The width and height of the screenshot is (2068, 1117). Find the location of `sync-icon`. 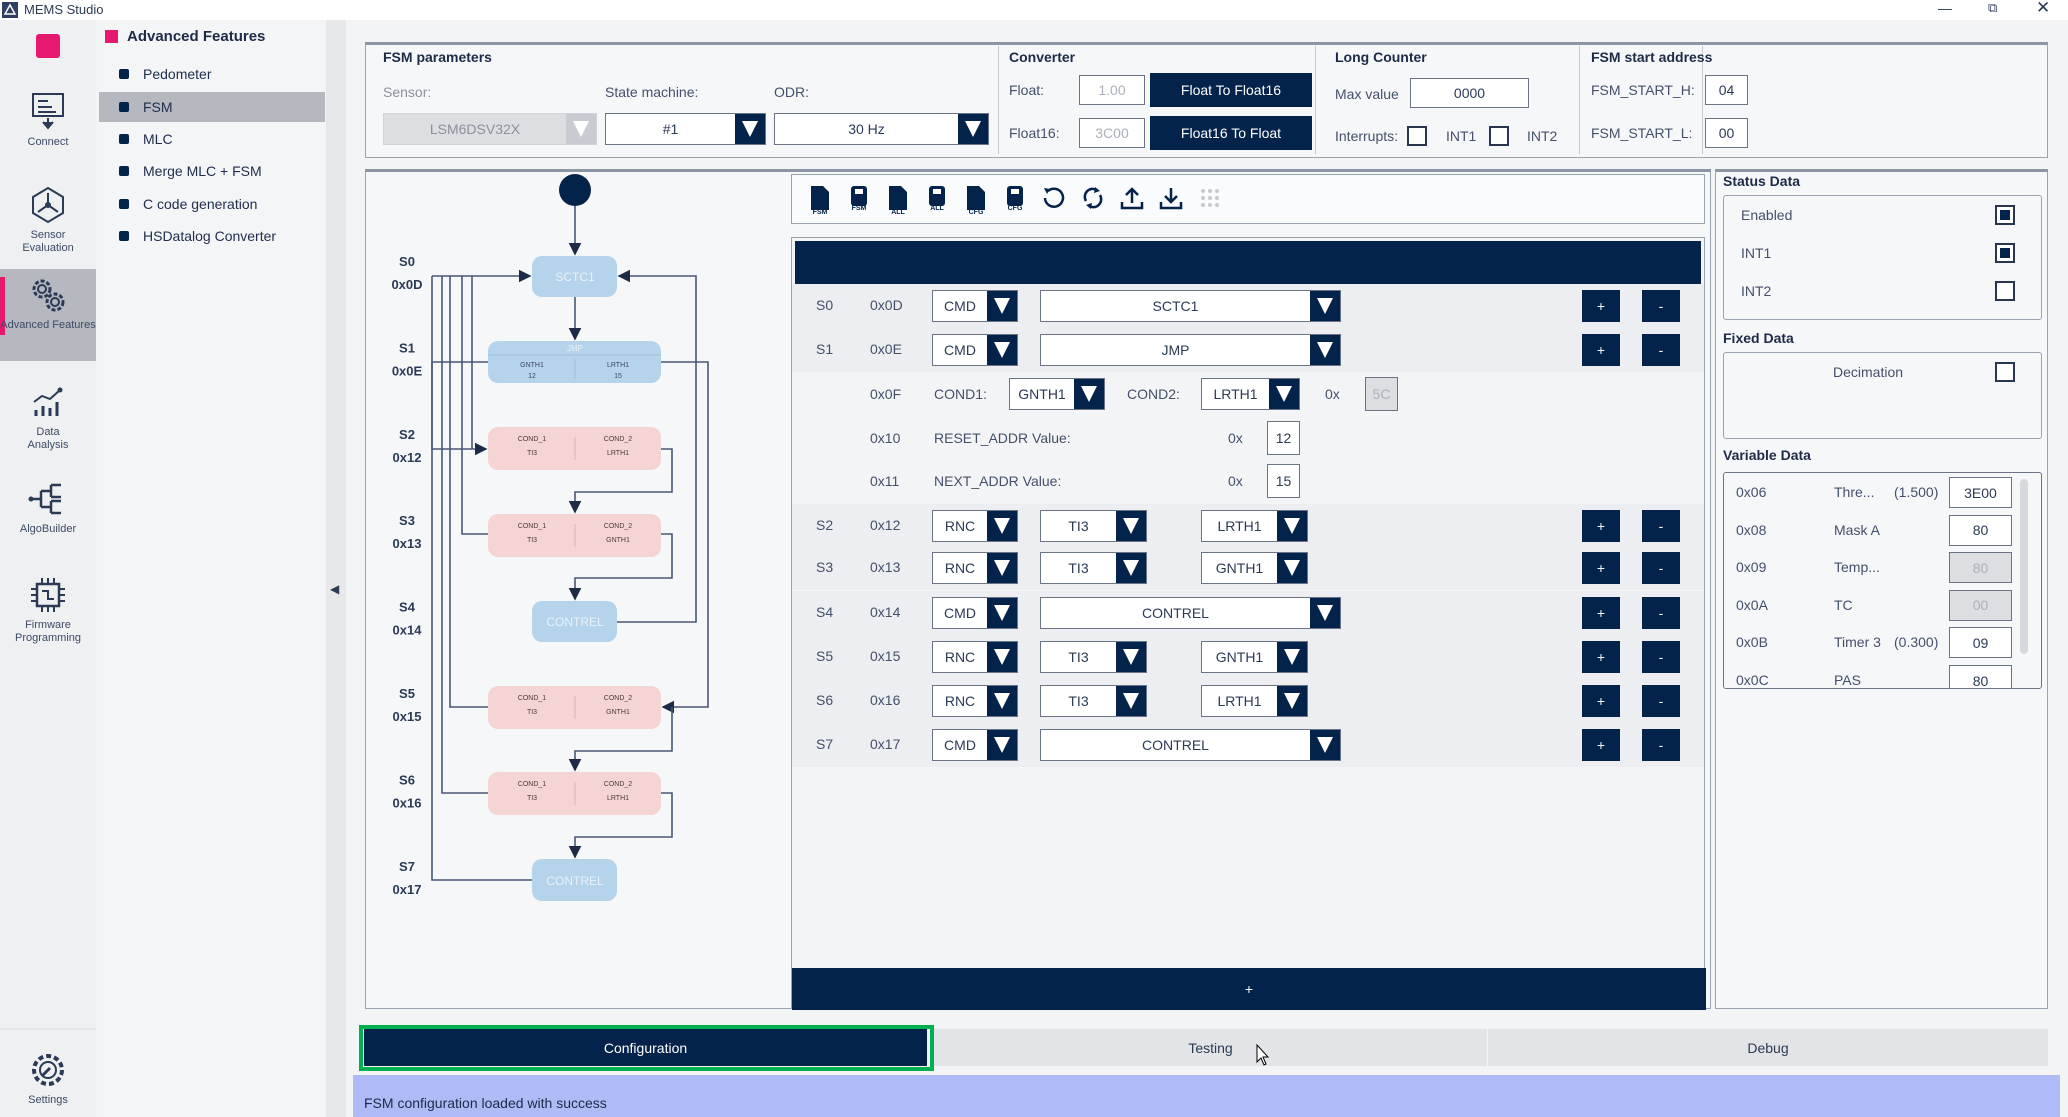

sync-icon is located at coordinates (1093, 202).